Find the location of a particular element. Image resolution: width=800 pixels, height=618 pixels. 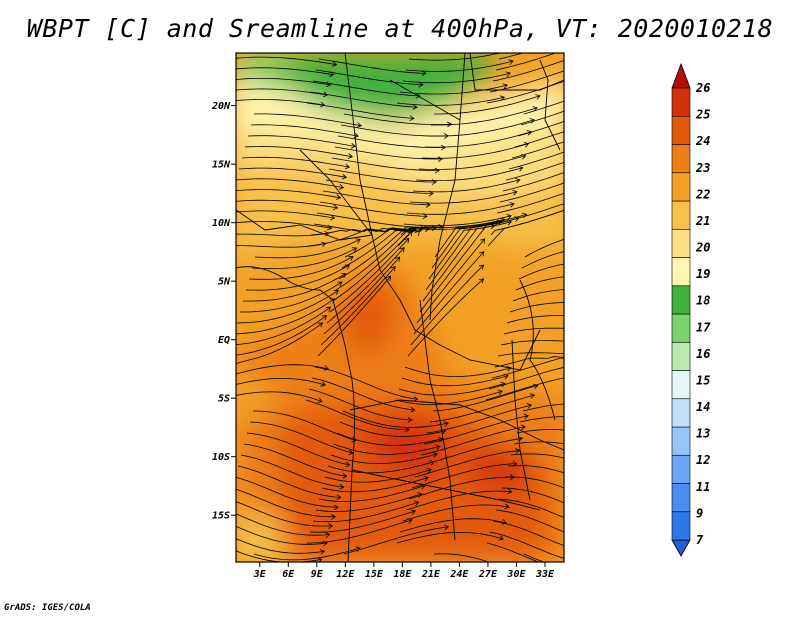

lon-tick-label: 9E is located at coordinates (317, 574).